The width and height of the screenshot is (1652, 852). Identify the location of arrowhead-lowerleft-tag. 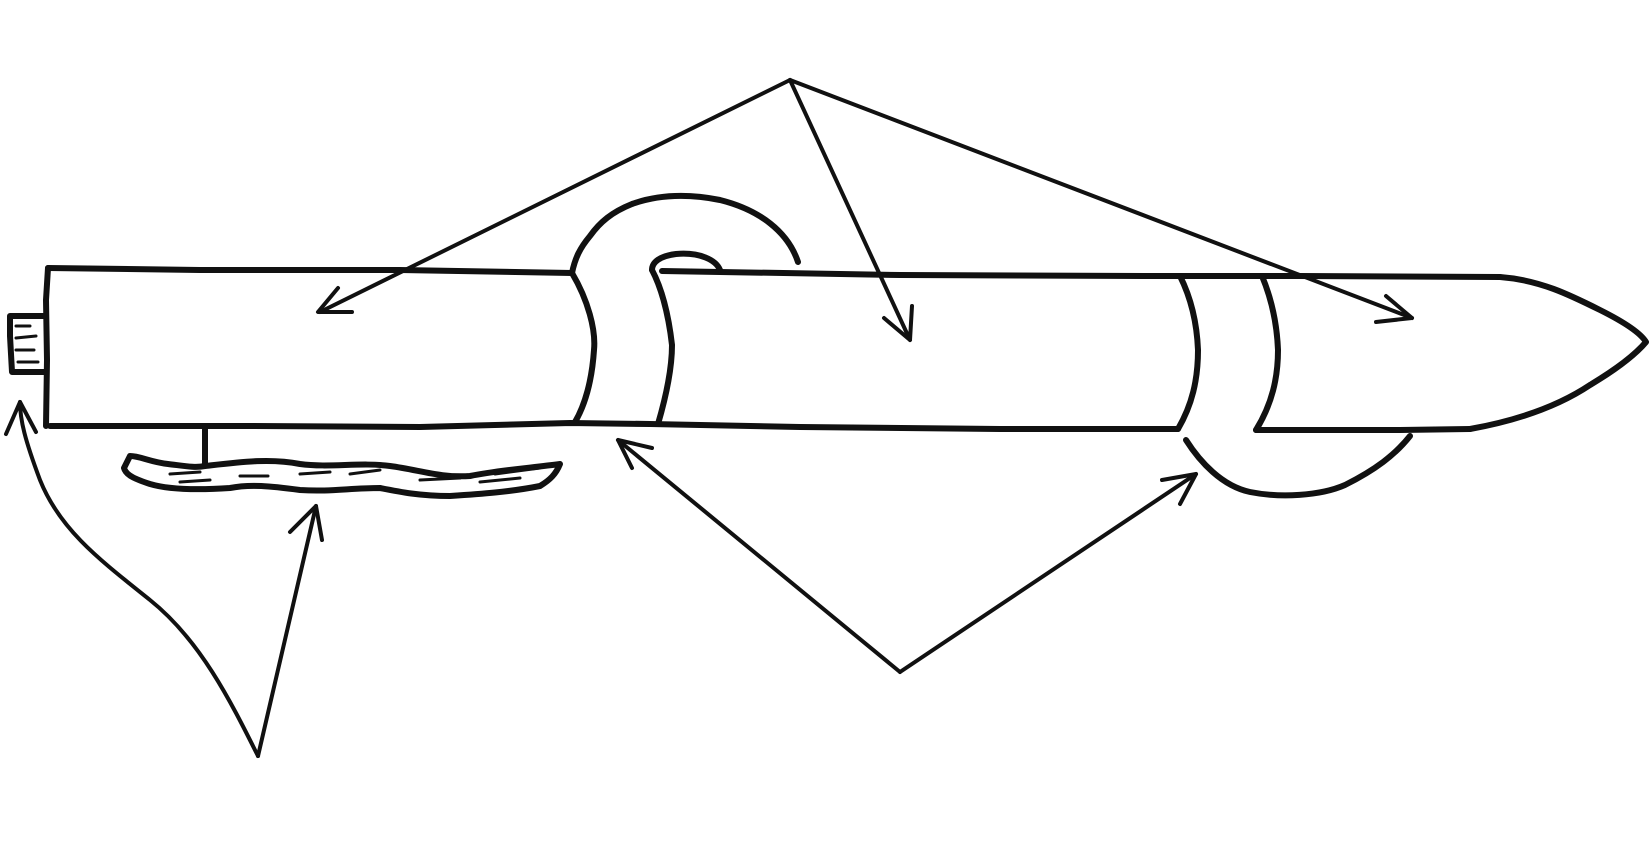
(306, 523).